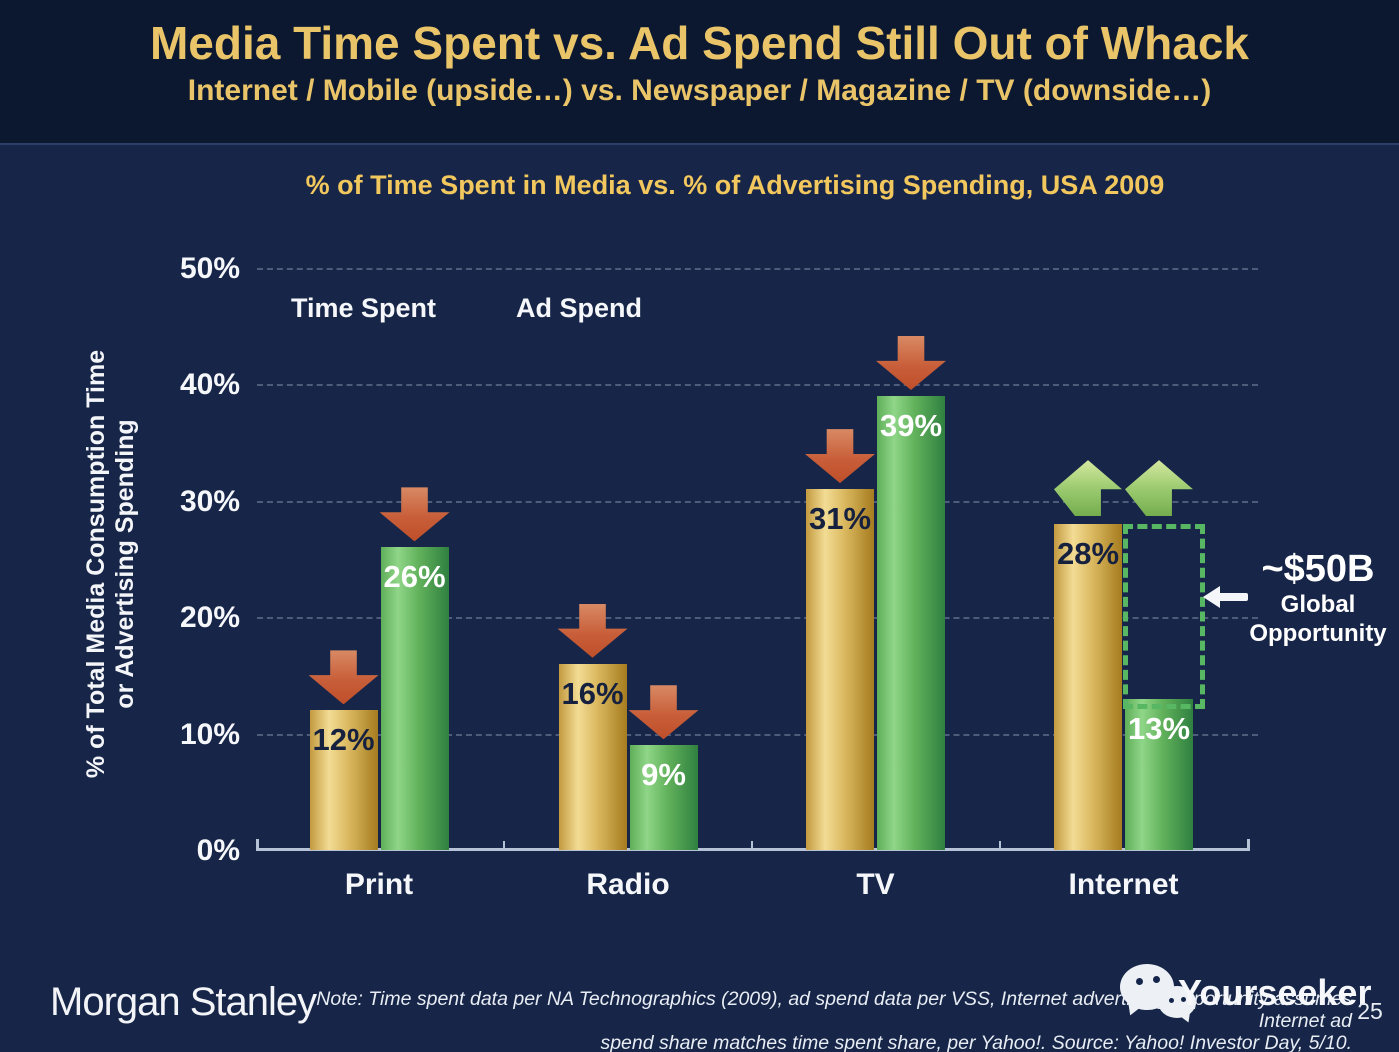  I want to click on legend-label: Time Spent, so click(364, 308).